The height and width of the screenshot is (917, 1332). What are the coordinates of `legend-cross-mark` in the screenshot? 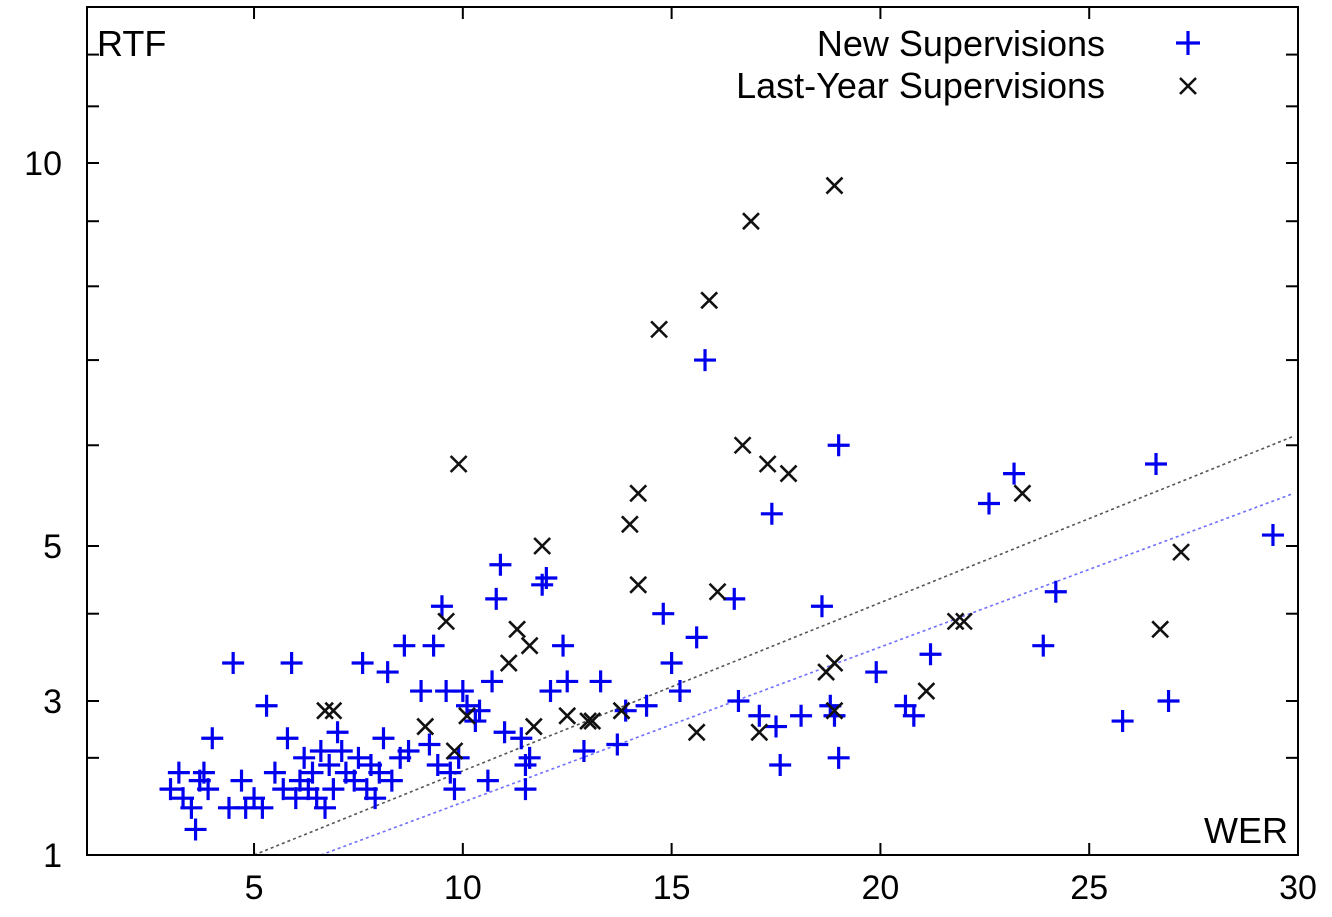 It's located at (1188, 86).